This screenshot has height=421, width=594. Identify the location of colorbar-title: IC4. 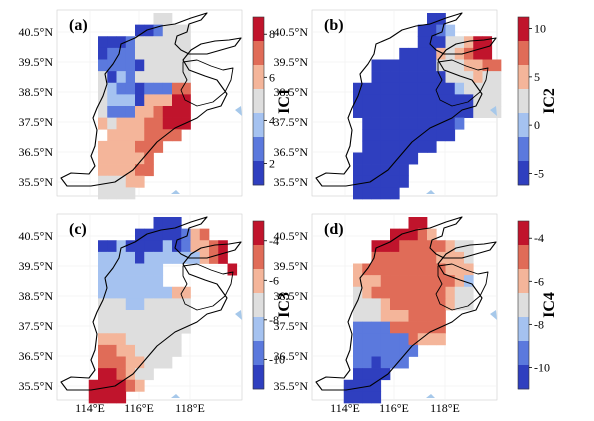
(549, 305).